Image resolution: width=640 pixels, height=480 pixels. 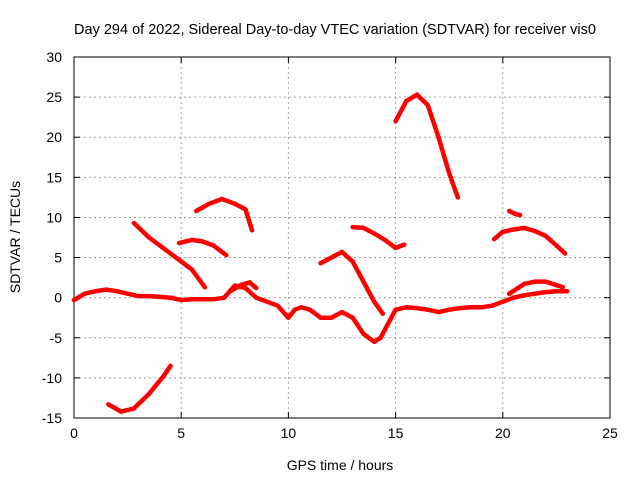 I want to click on series-arc-early-top, so click(x=224, y=214).